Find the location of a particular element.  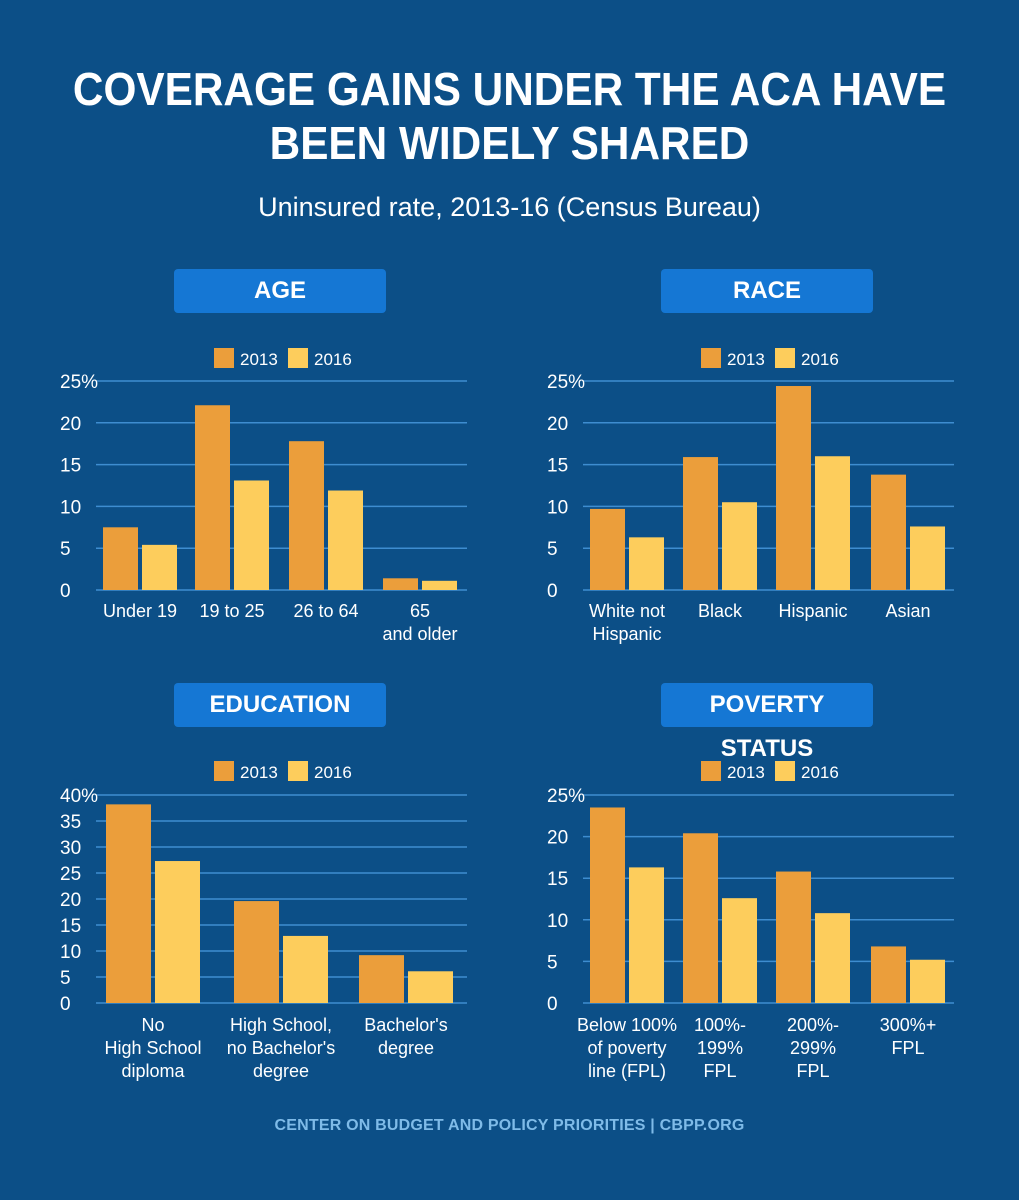

panel-title-poverty-status: POVERTY STATUS is located at coordinates (767, 722).